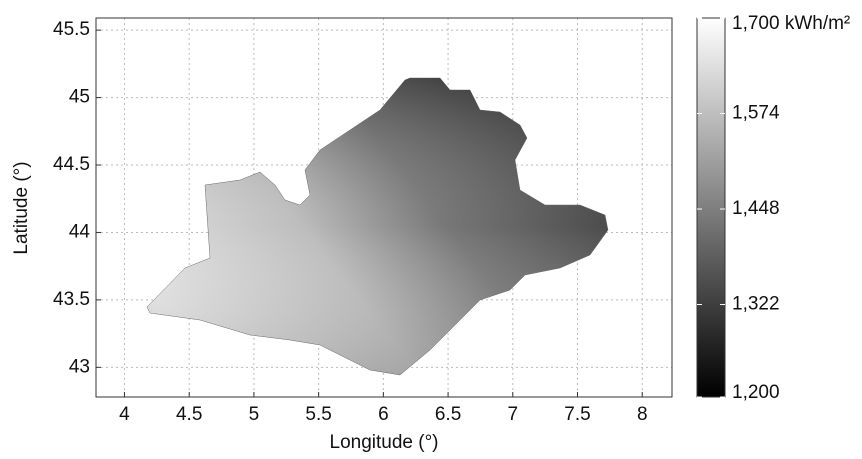 The width and height of the screenshot is (862, 459). What do you see at coordinates (756, 392) in the screenshot?
I see `colorbar-tick-label: 1,200` at bounding box center [756, 392].